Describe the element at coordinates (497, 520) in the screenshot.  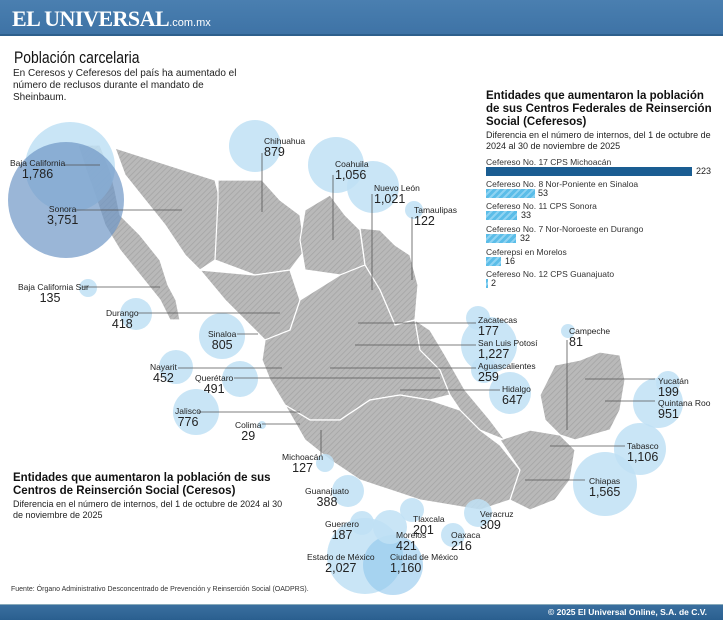
I see `label-veracruz: Veracruz 309` at that location.